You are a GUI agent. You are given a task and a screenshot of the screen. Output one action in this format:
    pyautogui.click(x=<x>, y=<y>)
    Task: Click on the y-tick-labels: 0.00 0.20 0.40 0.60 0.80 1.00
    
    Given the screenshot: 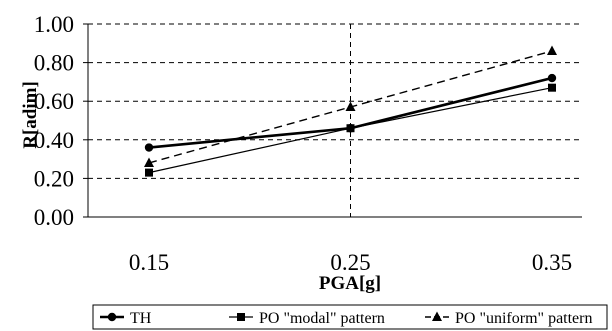 What is the action you would take?
    pyautogui.click(x=54, y=121)
    